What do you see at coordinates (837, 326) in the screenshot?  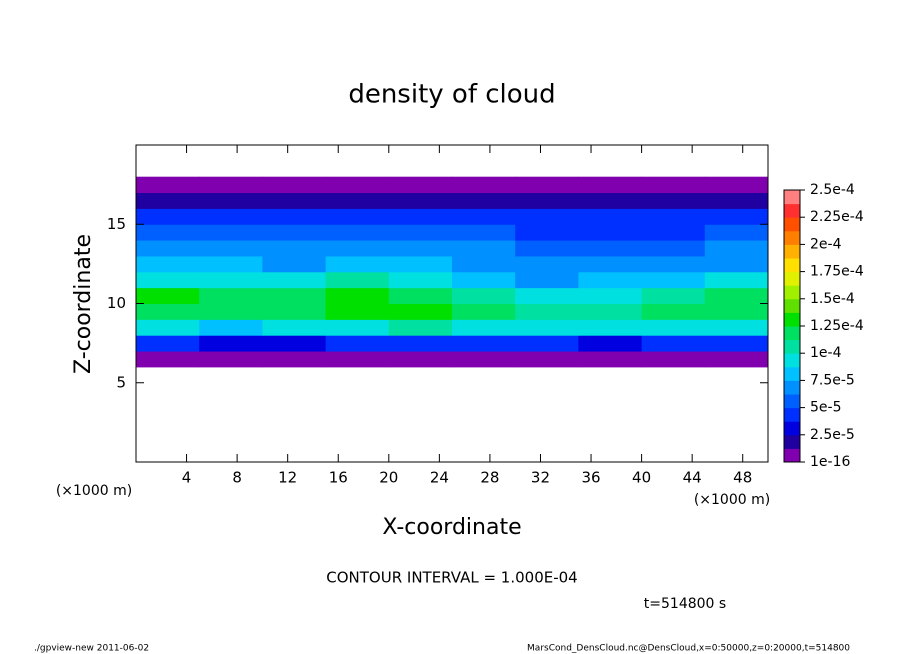 I see `colorbar-tick-label: 1.25e-4` at bounding box center [837, 326].